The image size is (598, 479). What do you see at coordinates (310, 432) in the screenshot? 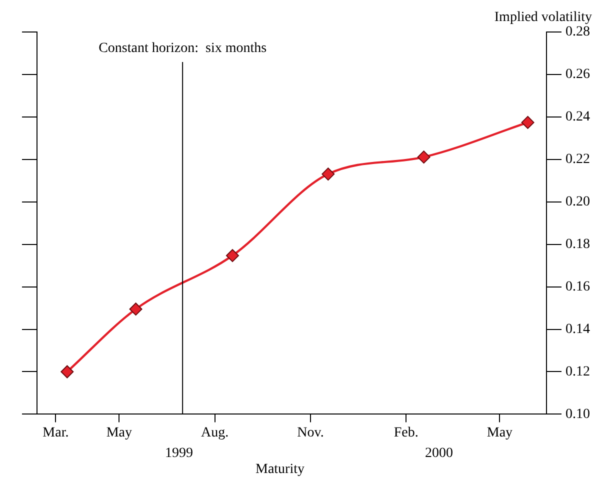
I see `x-tick-label: Nov.` at bounding box center [310, 432].